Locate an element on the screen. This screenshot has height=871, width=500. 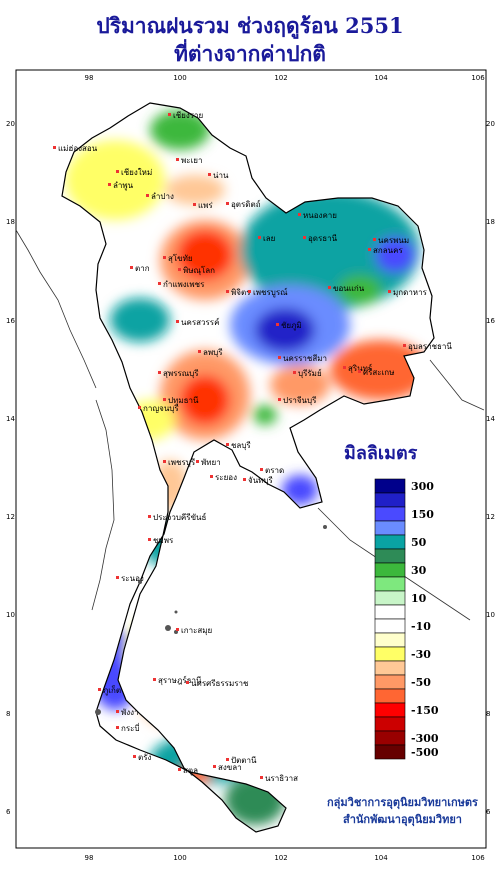
province-label: ชัยภูมิ is located at coordinates (291, 326).